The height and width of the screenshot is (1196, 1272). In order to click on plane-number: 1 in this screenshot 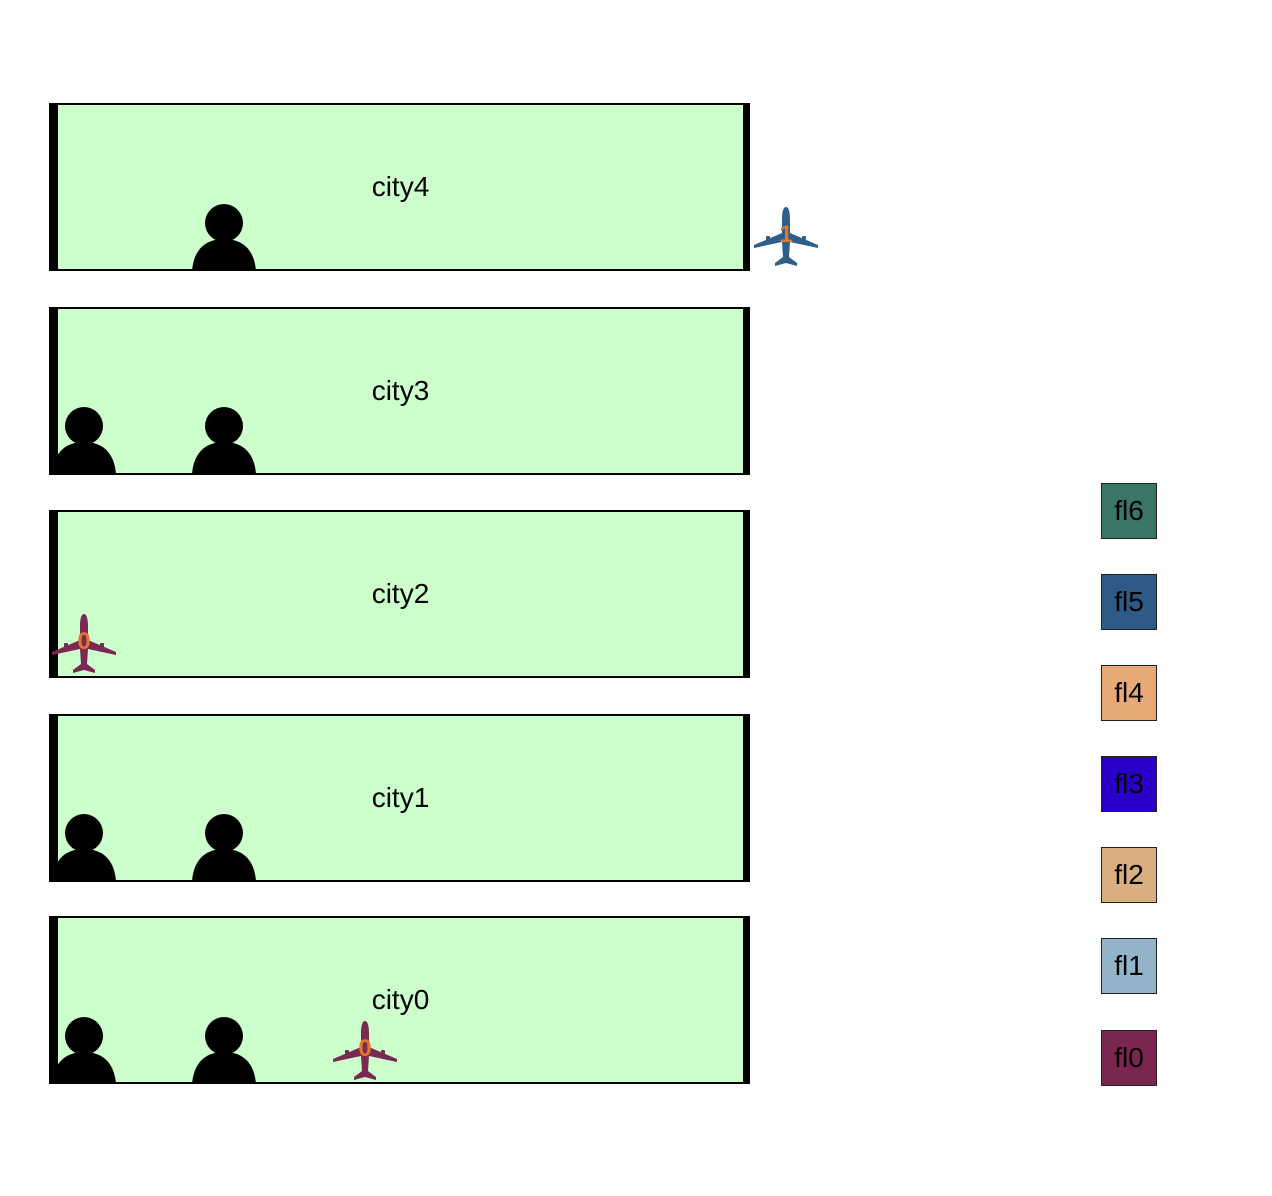, I will do `click(786, 234)`.